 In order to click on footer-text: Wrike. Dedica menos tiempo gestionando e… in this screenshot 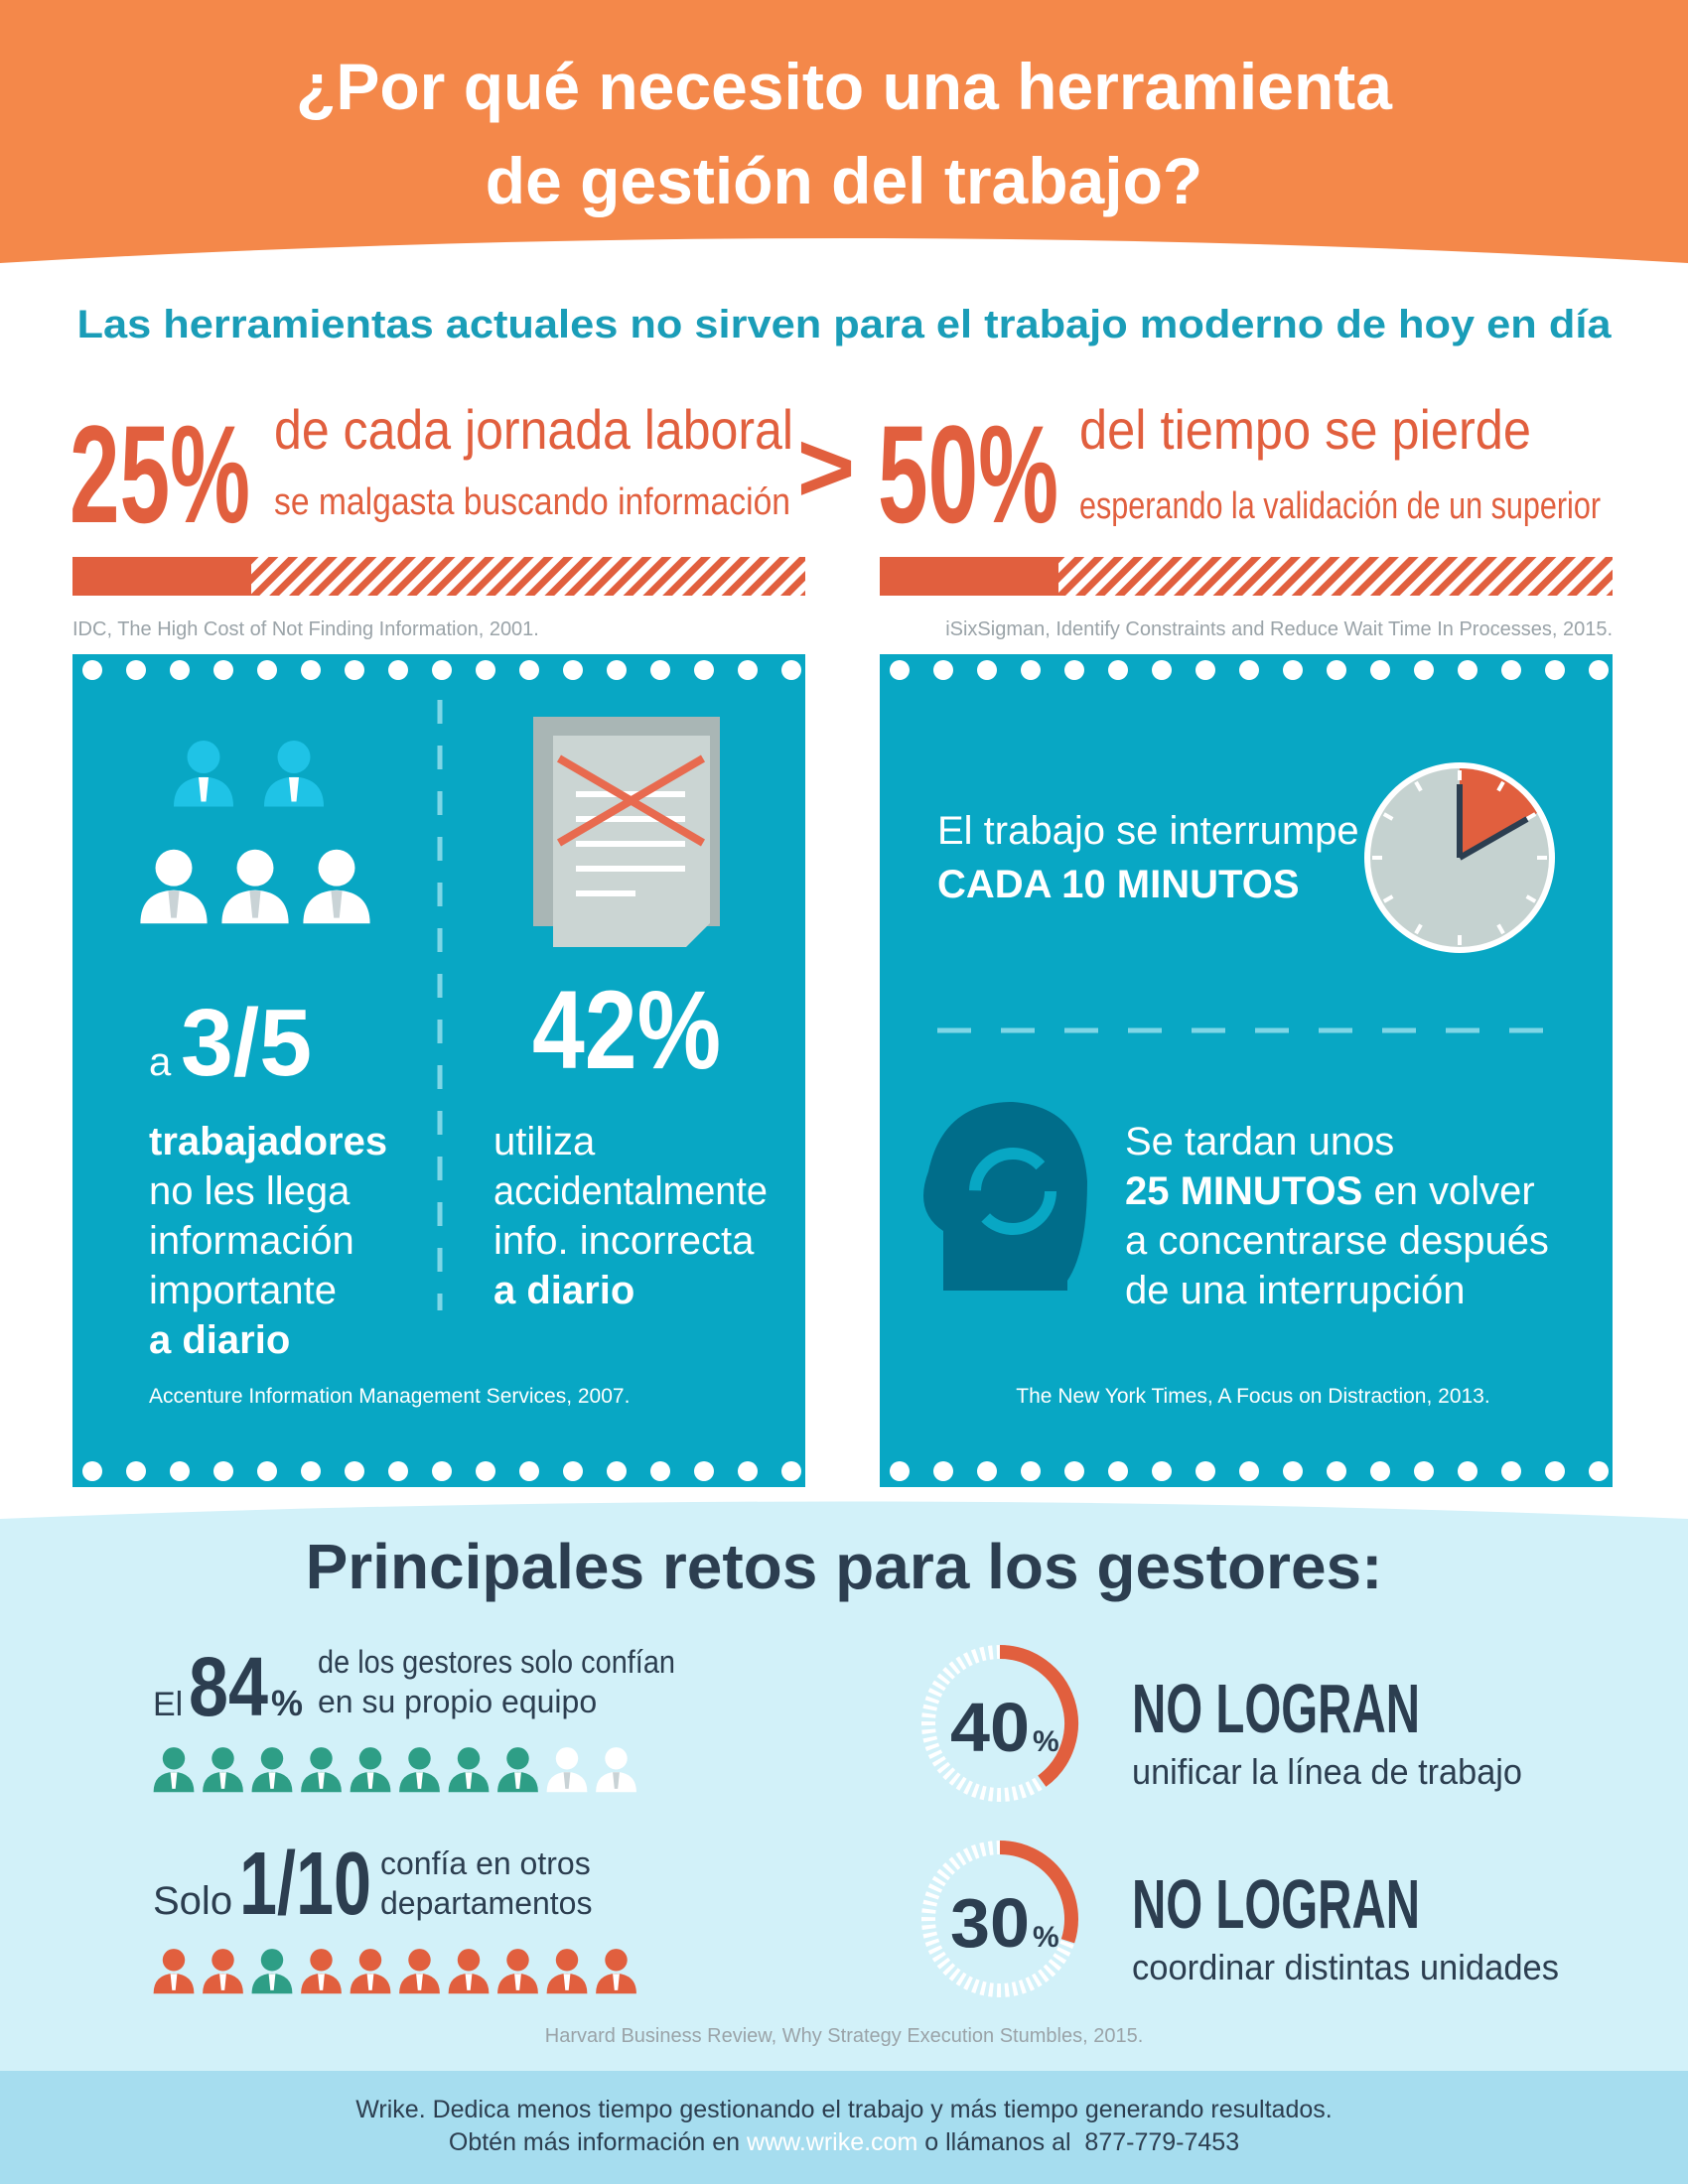, I will do `click(843, 2109)`.